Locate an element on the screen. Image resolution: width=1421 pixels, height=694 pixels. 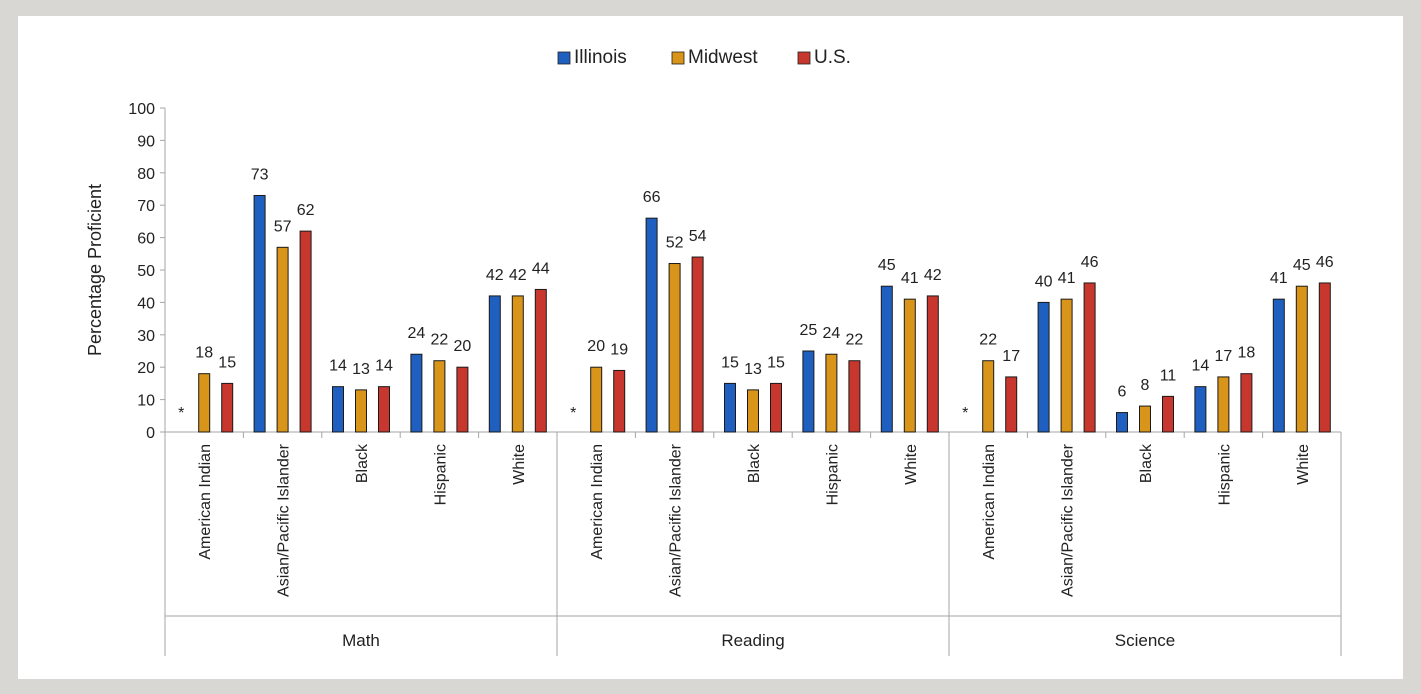
data-label: 66 is located at coordinates (652, 197).